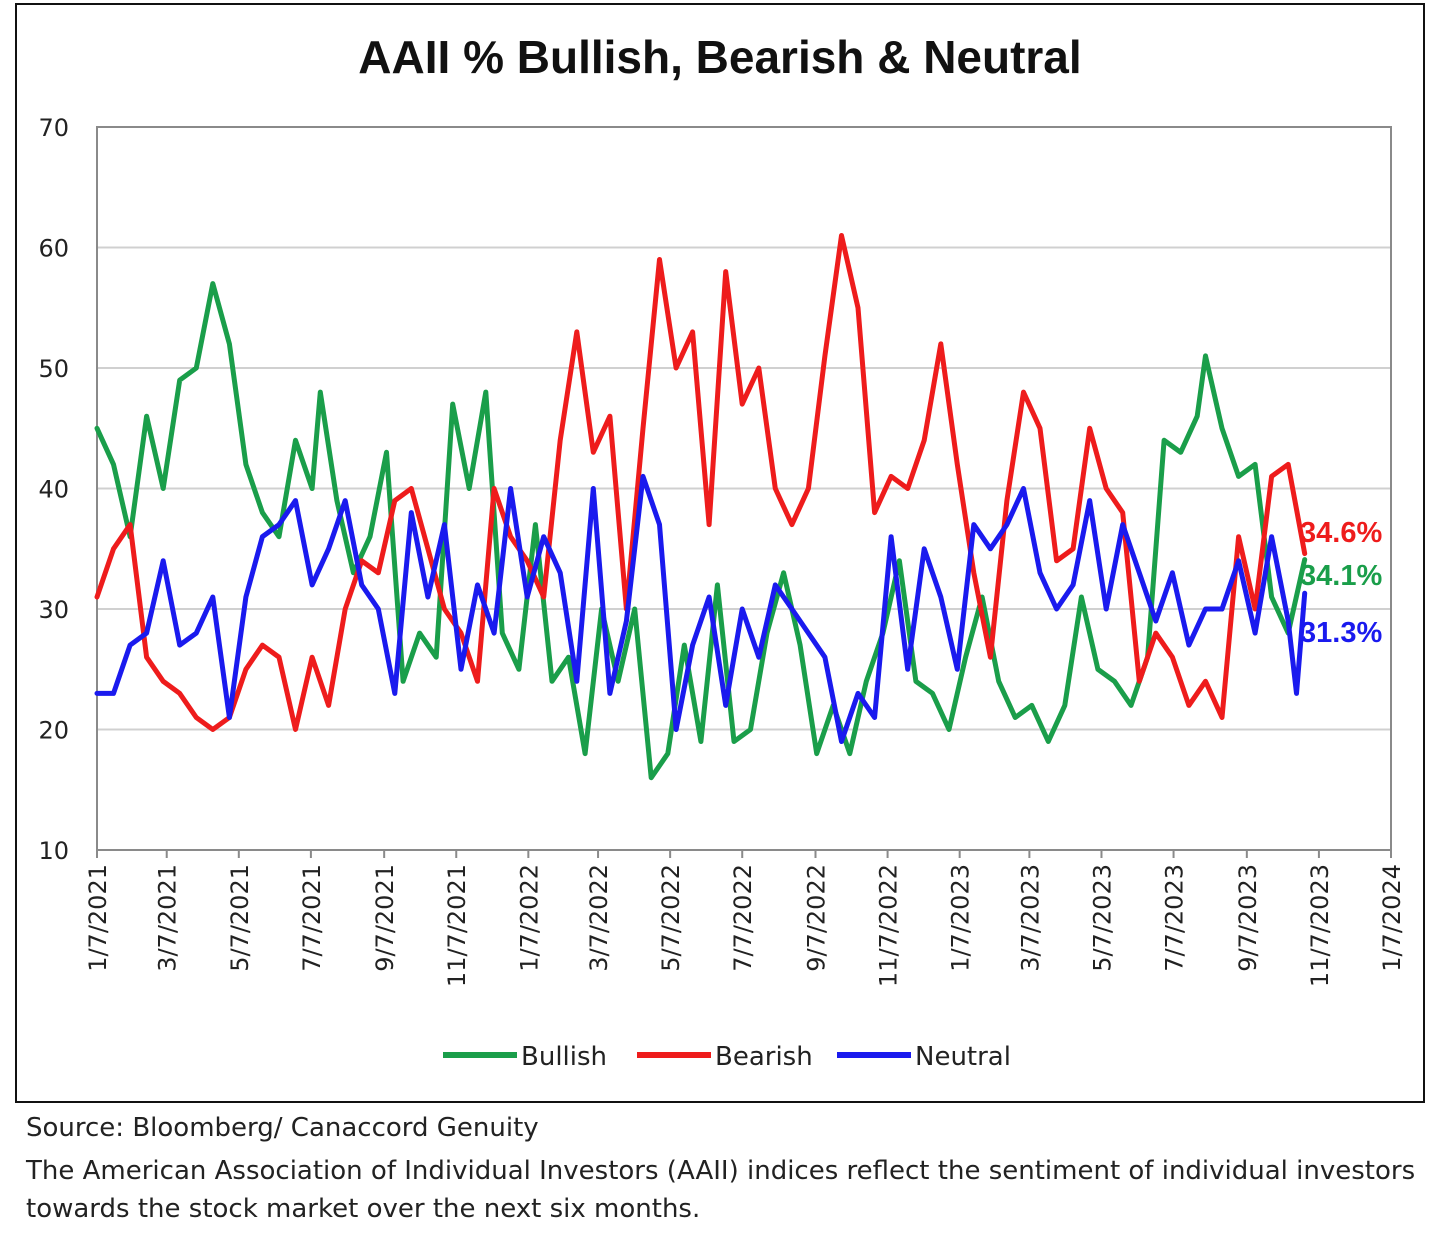 The width and height of the screenshot is (1456, 1248). What do you see at coordinates (599, 918) in the screenshot?
I see `x-tick-label: 3/7/2022` at bounding box center [599, 918].